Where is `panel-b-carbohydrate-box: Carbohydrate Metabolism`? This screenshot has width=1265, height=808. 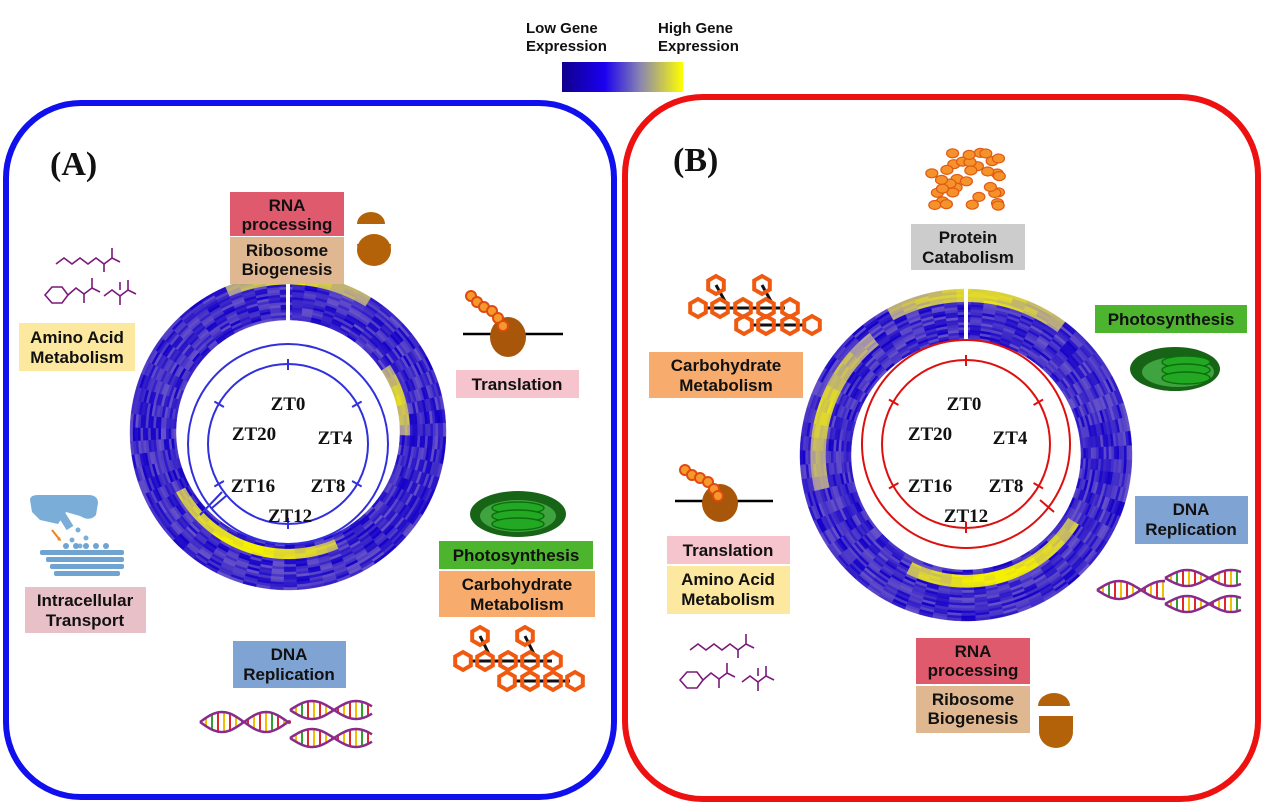
panel-b-carbohydrate-box: Carbohydrate Metabolism is located at coordinates (726, 375).